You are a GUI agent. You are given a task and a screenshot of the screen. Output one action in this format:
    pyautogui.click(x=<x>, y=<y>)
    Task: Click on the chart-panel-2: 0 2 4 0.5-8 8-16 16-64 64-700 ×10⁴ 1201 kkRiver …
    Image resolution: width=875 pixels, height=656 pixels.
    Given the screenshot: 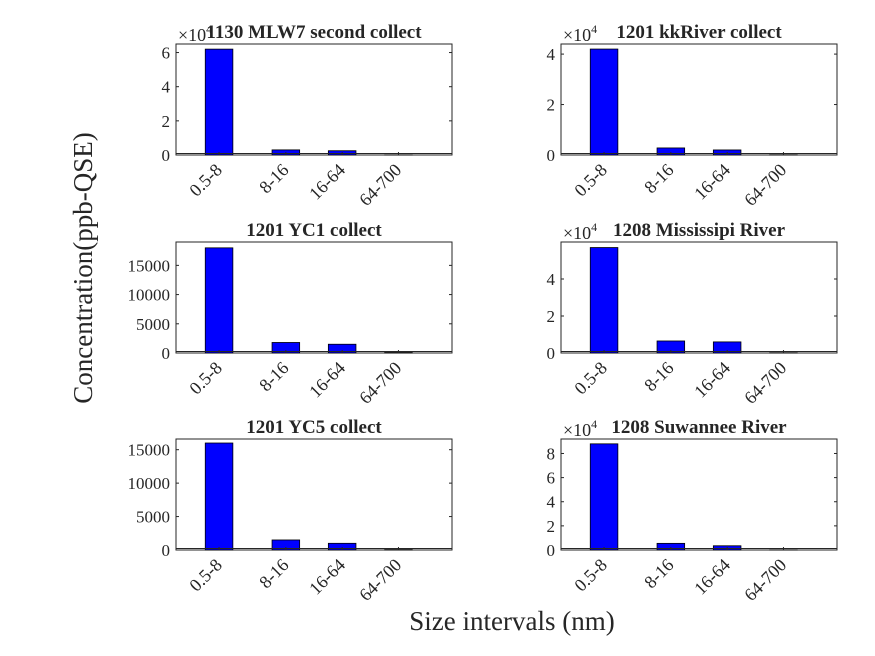 What is the action you would take?
    pyautogui.click(x=692, y=116)
    